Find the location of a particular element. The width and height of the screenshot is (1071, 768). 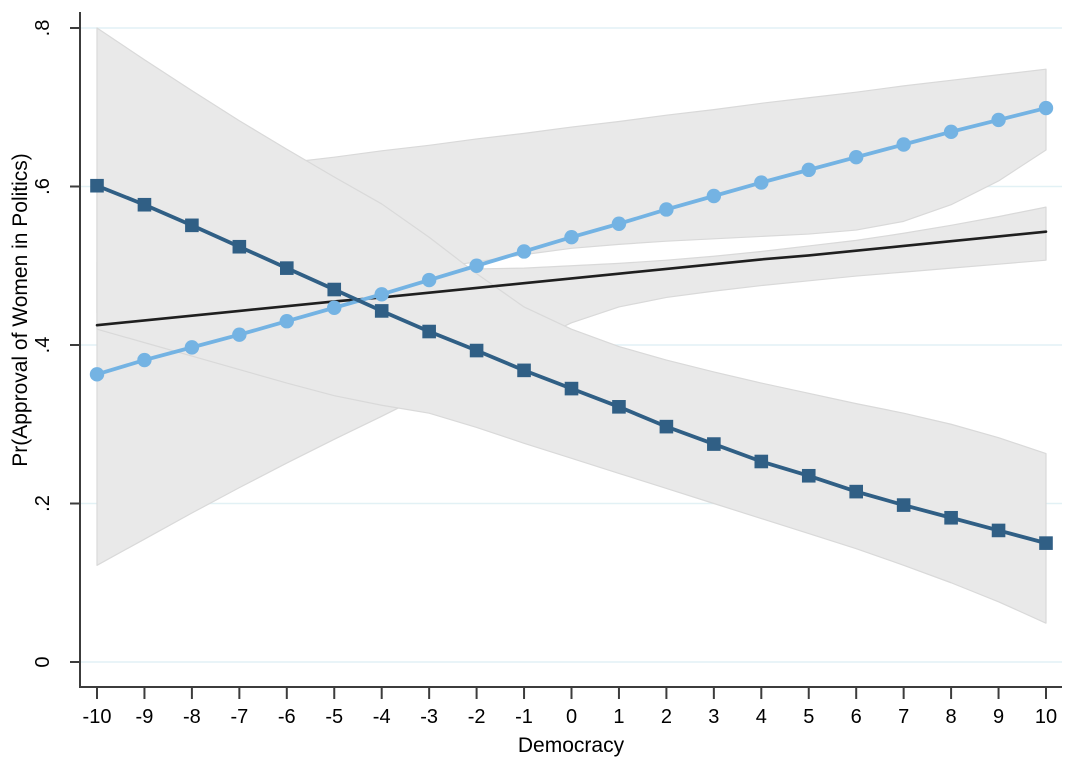

x-tick-label: 3 is located at coordinates (713, 717).